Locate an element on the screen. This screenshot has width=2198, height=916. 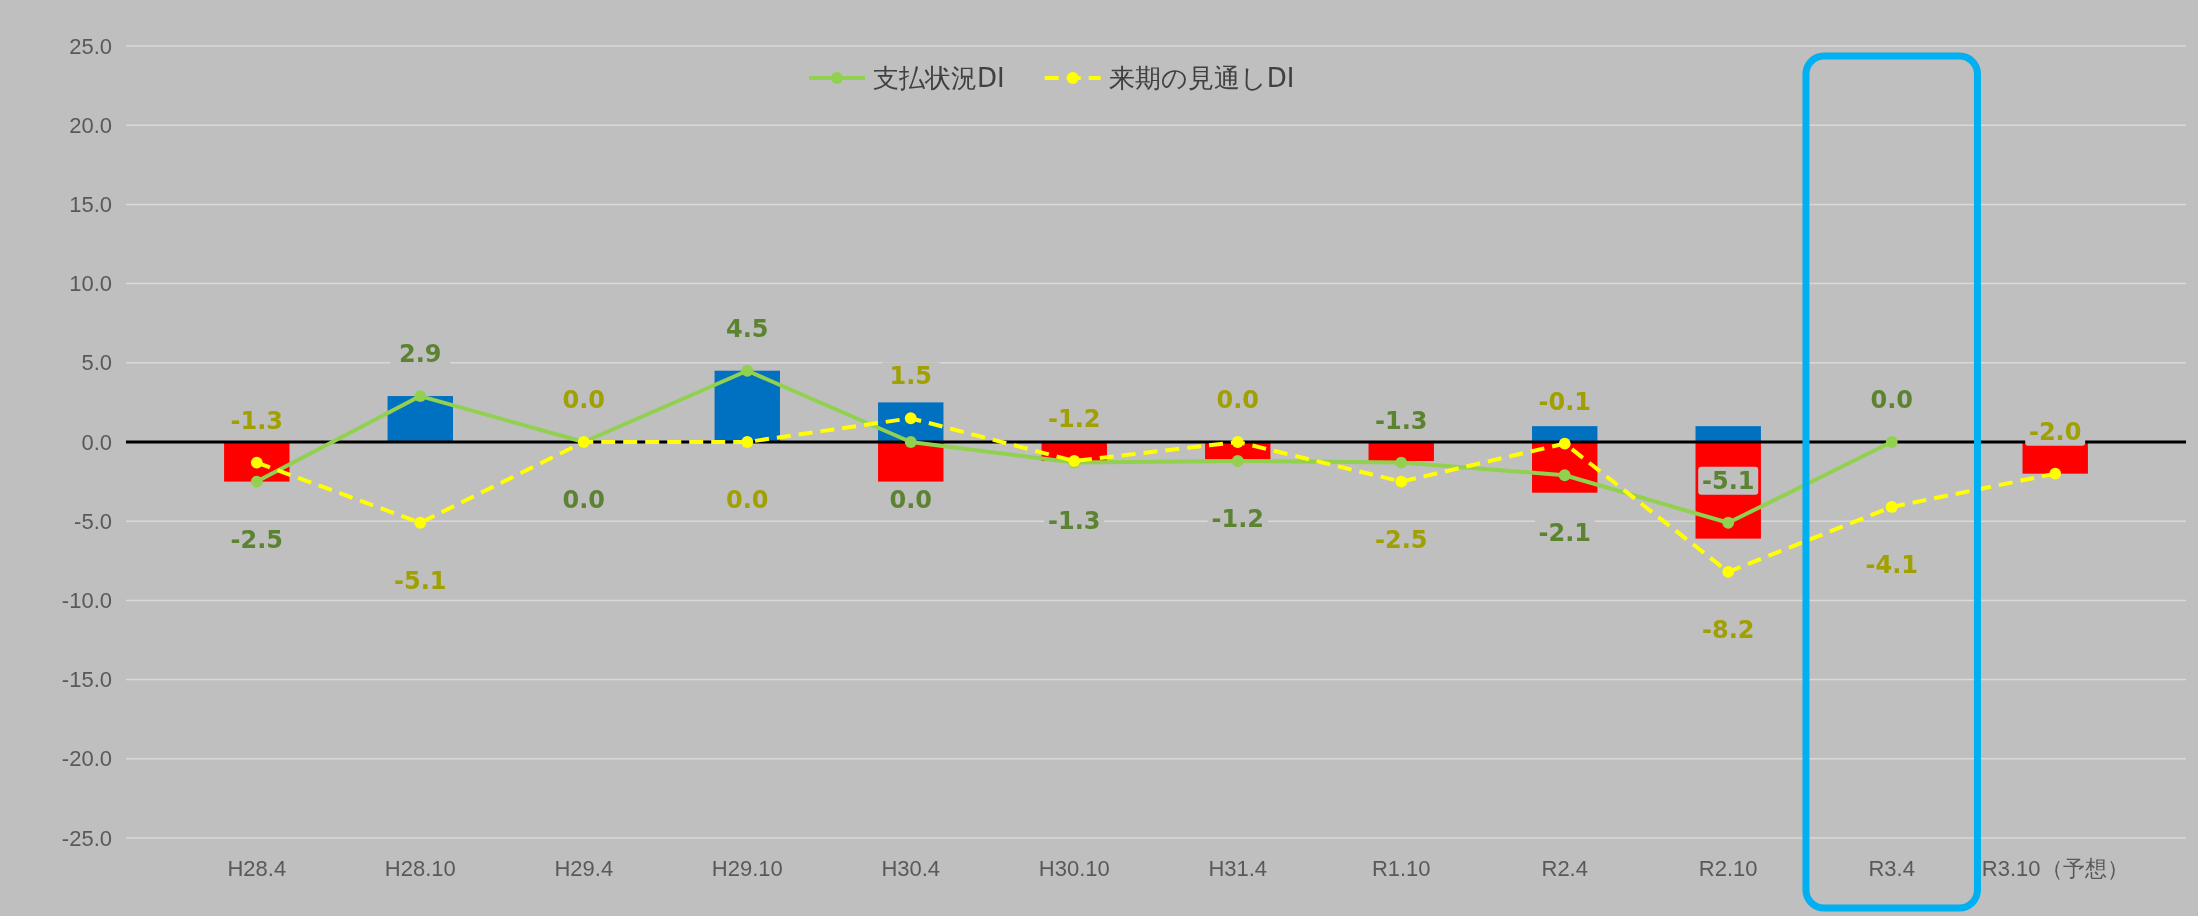
y-tick-label: 5.0 is located at coordinates (96, 363).